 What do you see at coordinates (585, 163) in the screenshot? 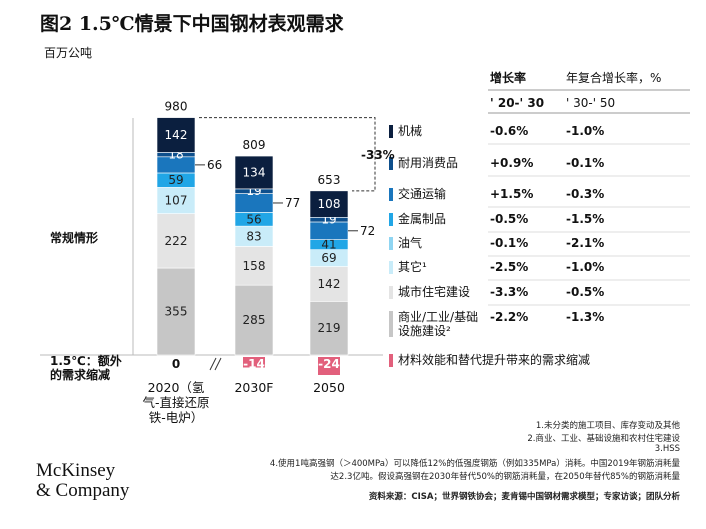
I see `cagr-value: -0.1%` at bounding box center [585, 163].